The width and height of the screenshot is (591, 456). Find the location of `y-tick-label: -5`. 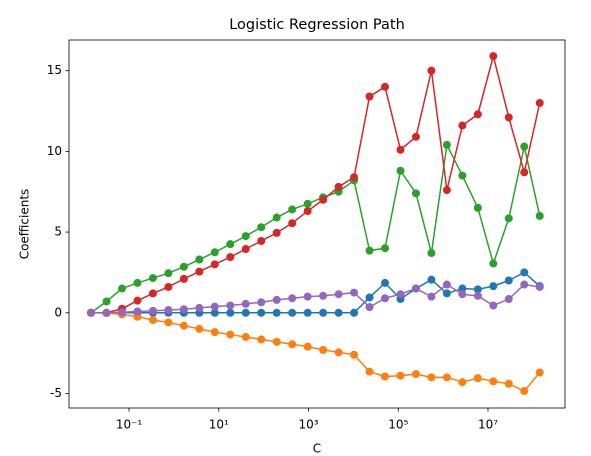

y-tick-label: -5 is located at coordinates (56, 393).